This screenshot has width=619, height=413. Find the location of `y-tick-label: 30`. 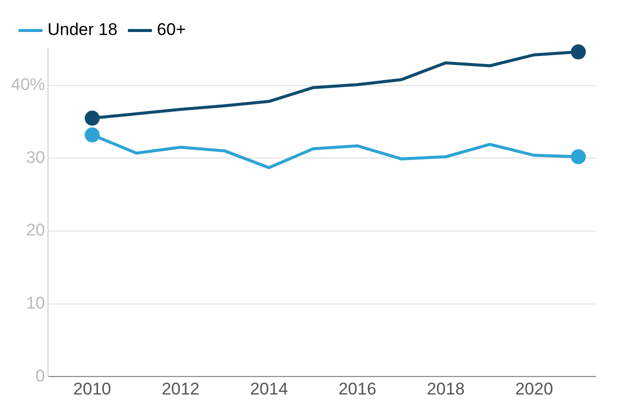

y-tick-label: 30 is located at coordinates (36, 157).